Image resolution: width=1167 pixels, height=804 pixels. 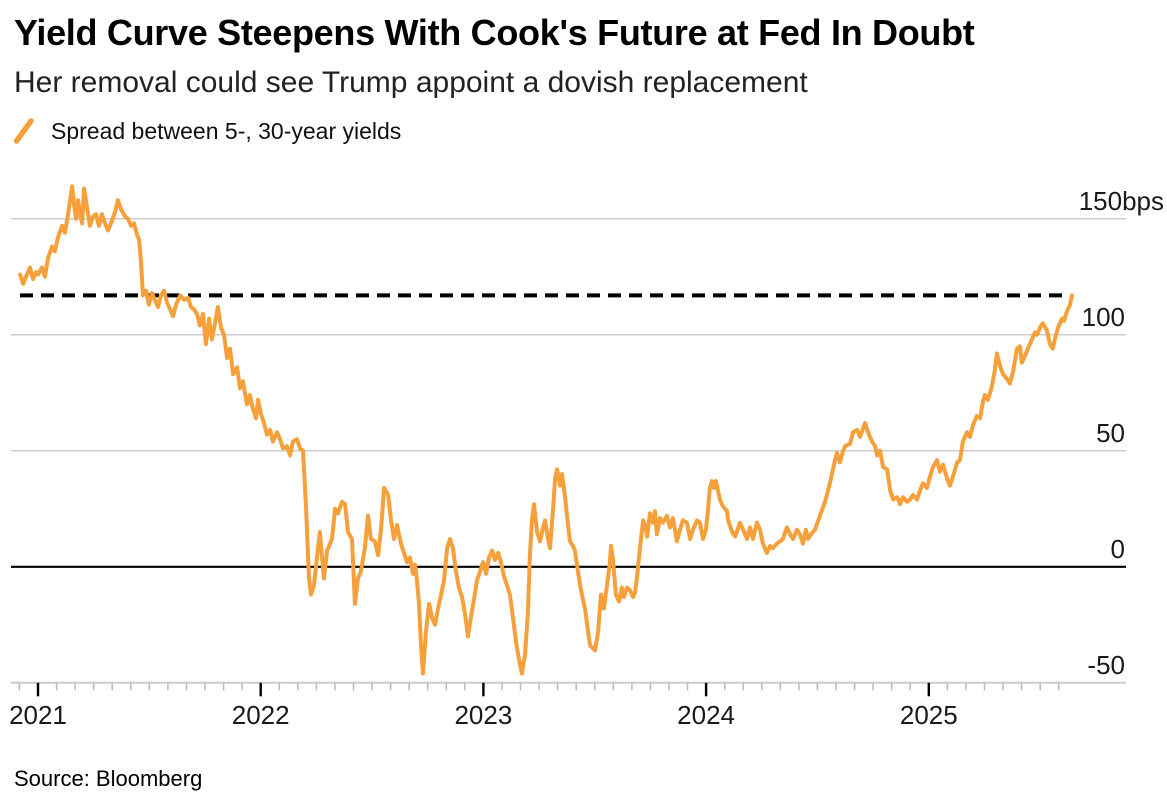 I want to click on x-axis-label-2021: 2021, so click(x=38, y=715).